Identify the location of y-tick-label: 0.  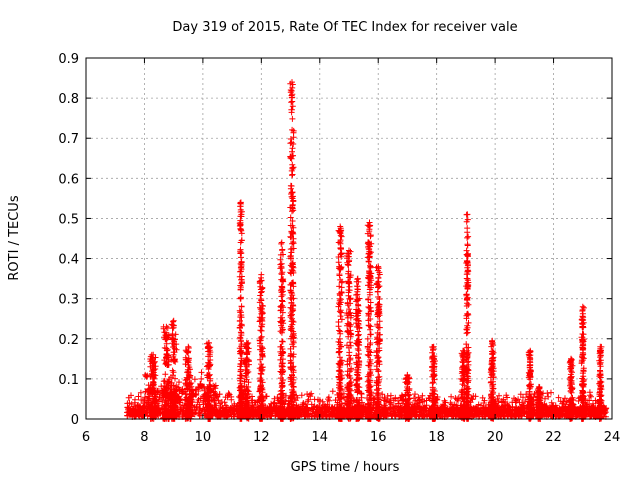
(75, 420).